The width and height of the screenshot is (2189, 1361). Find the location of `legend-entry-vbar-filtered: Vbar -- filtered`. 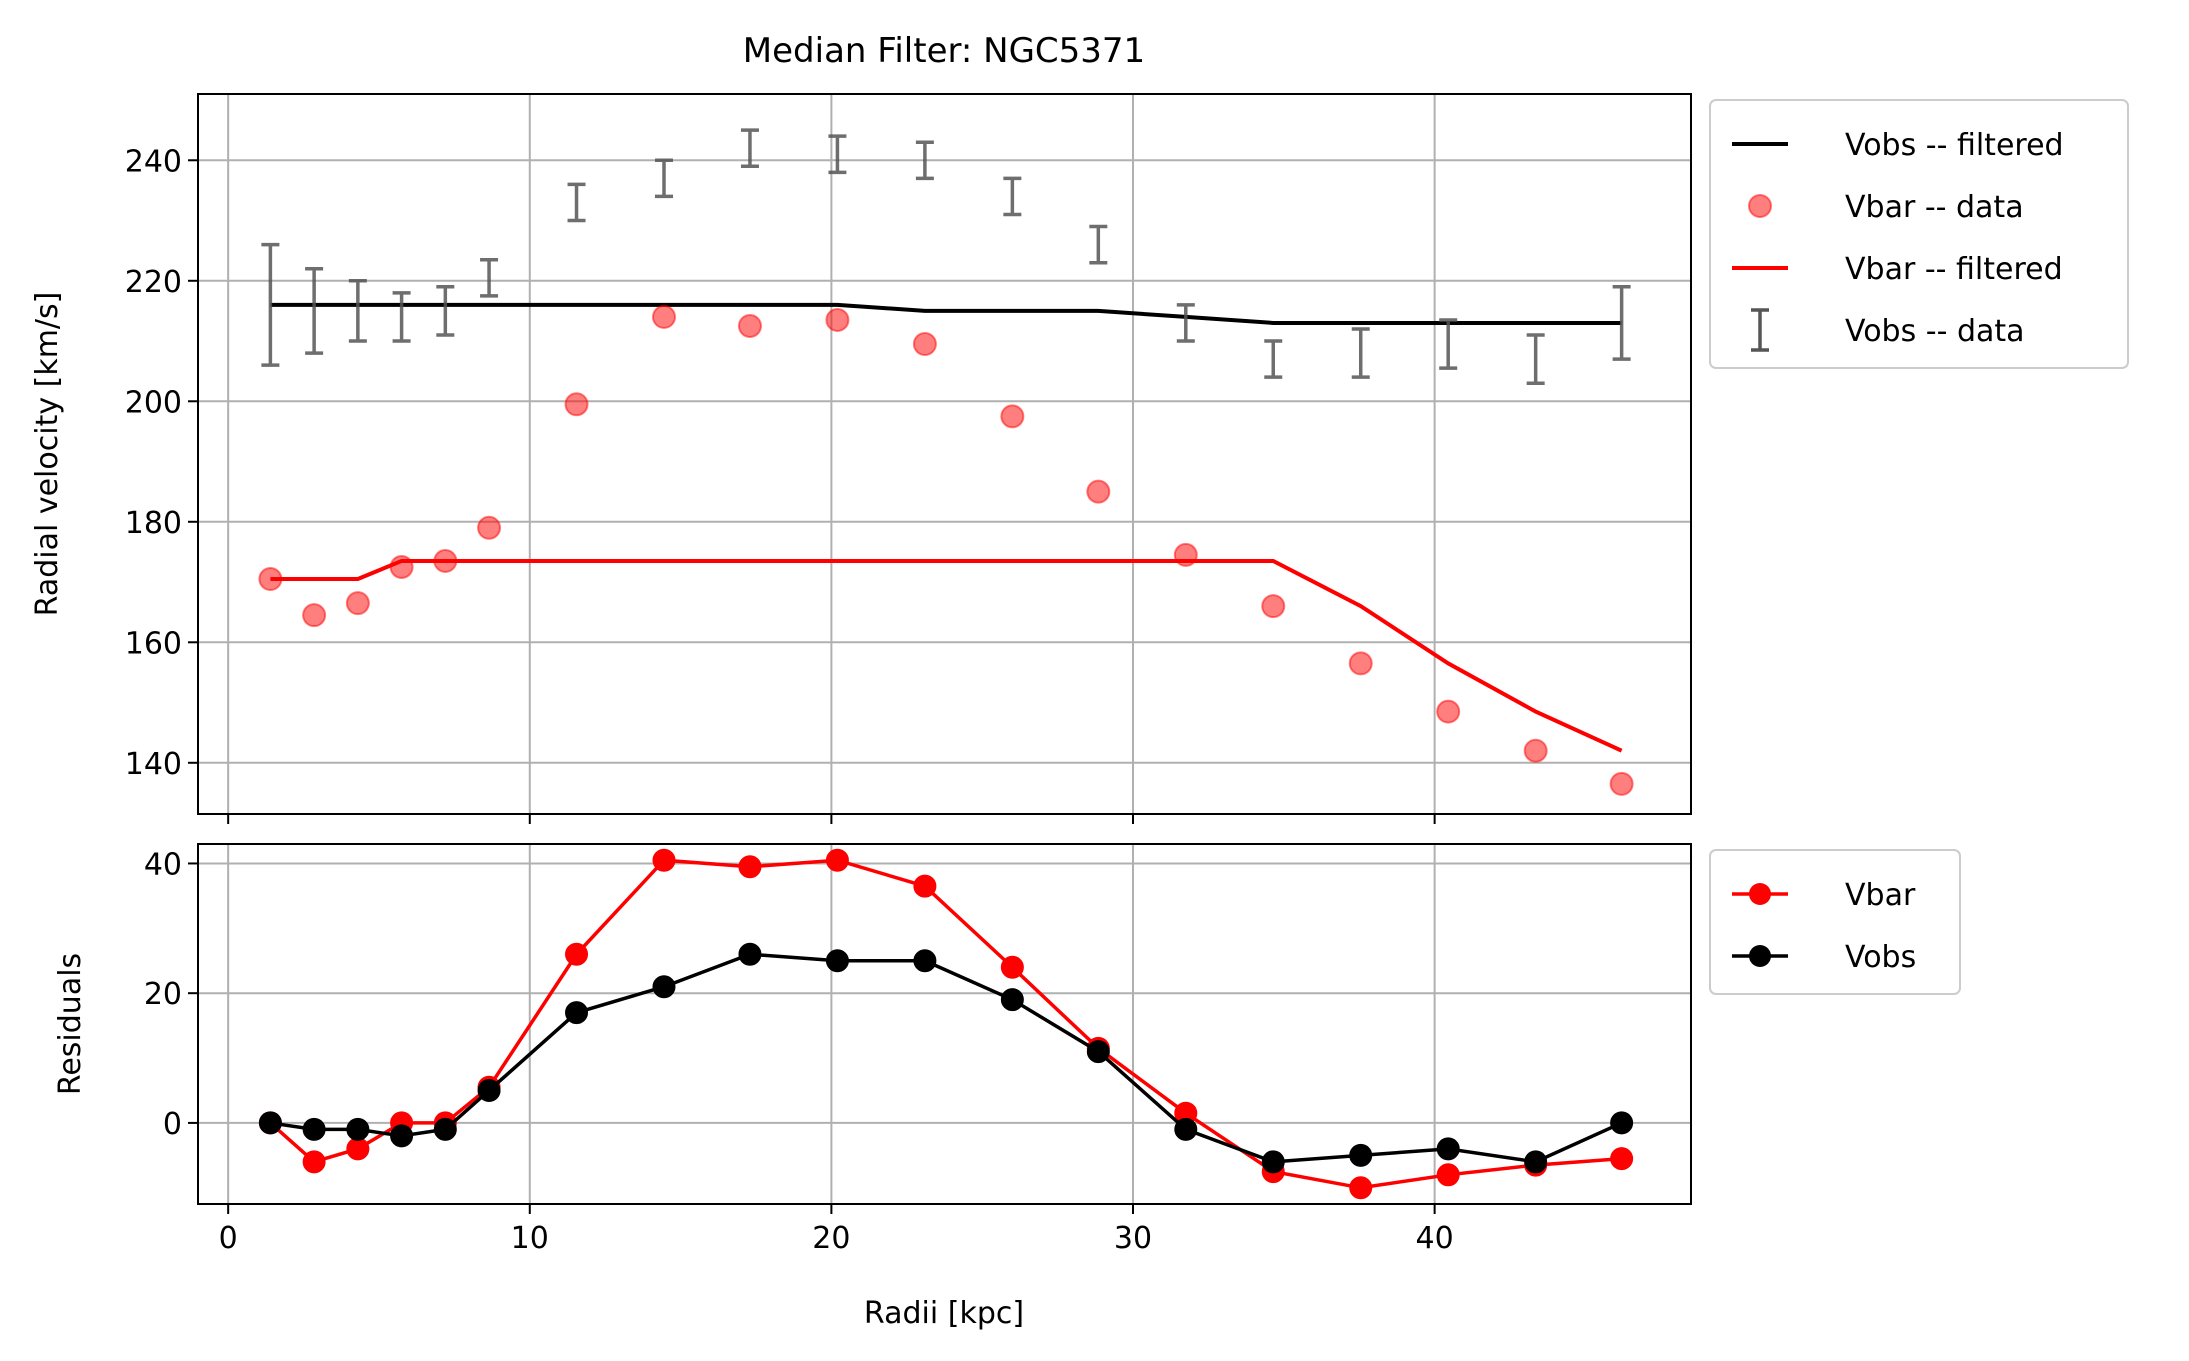

legend-entry-vbar-filtered: Vbar -- filtered is located at coordinates (1897, 269).